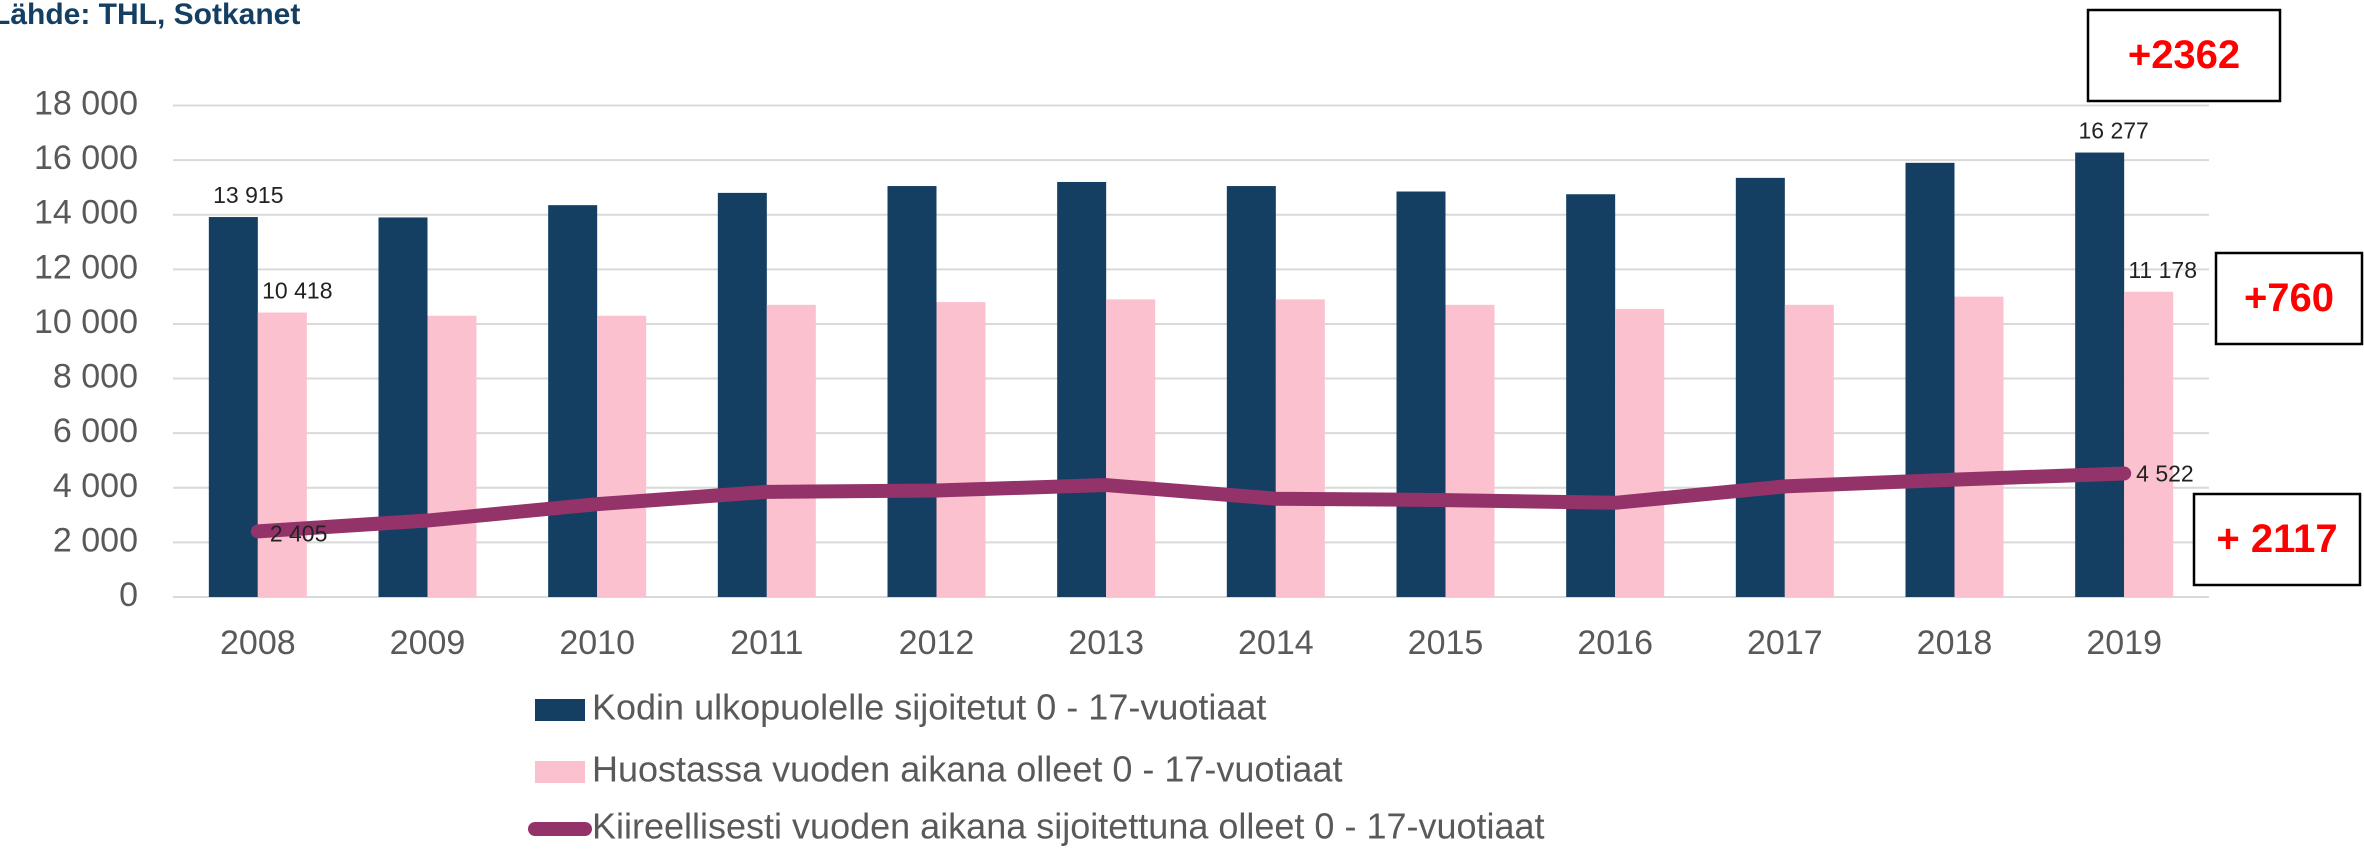 The height and width of the screenshot is (849, 2364). Describe the element at coordinates (86, 267) in the screenshot. I see `y-tick-label: 12 000` at that location.